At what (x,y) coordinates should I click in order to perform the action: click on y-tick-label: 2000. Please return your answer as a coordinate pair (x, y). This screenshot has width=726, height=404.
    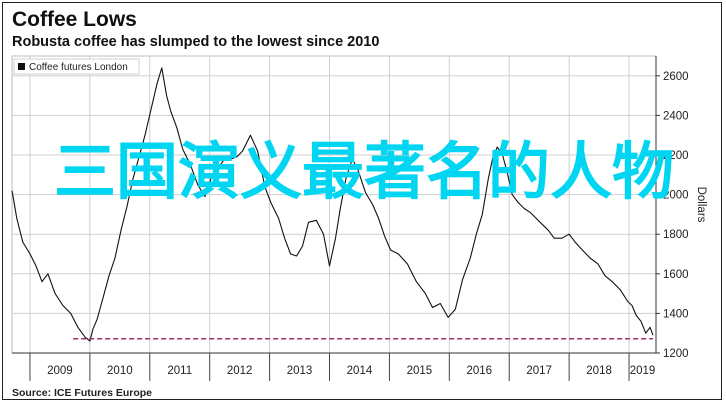
    Looking at the image, I should click on (676, 196).